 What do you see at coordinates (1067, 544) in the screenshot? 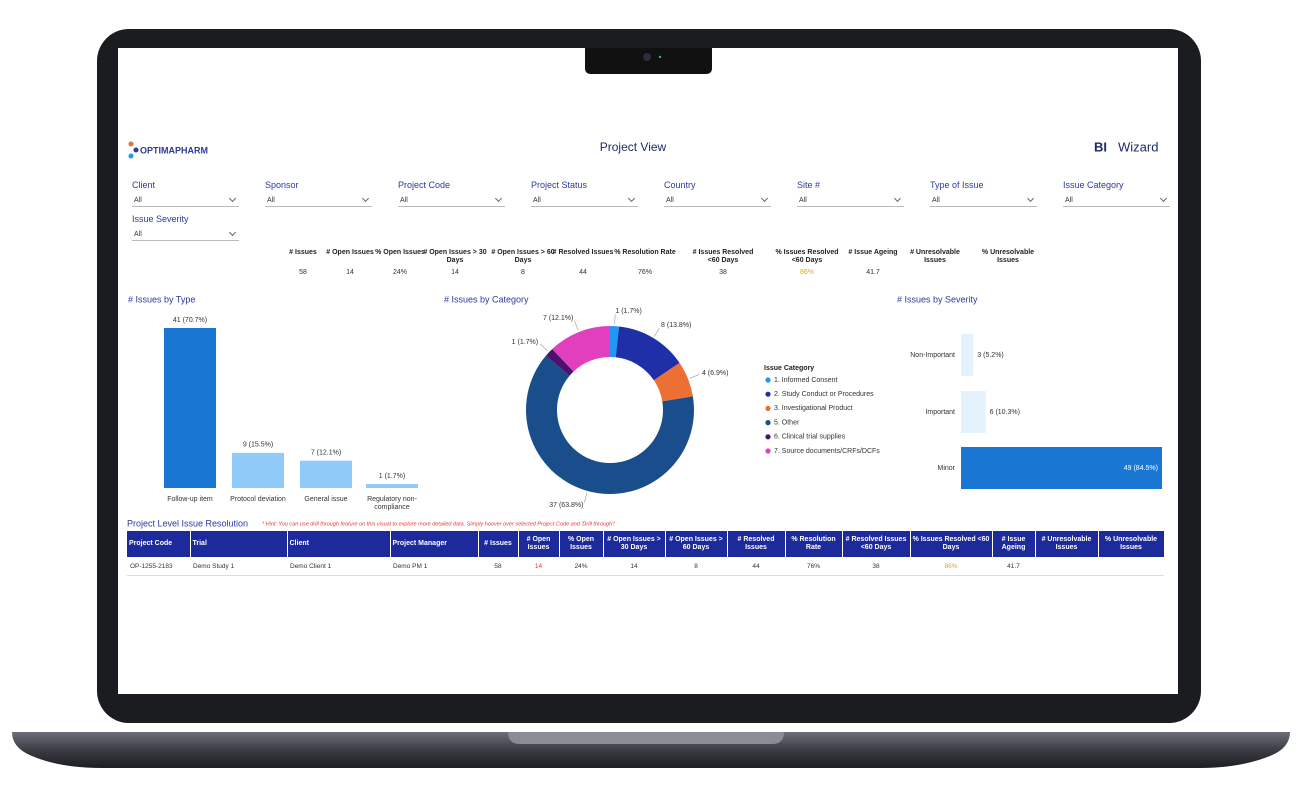
I see `column-header: # Unresolvable Issues` at bounding box center [1067, 544].